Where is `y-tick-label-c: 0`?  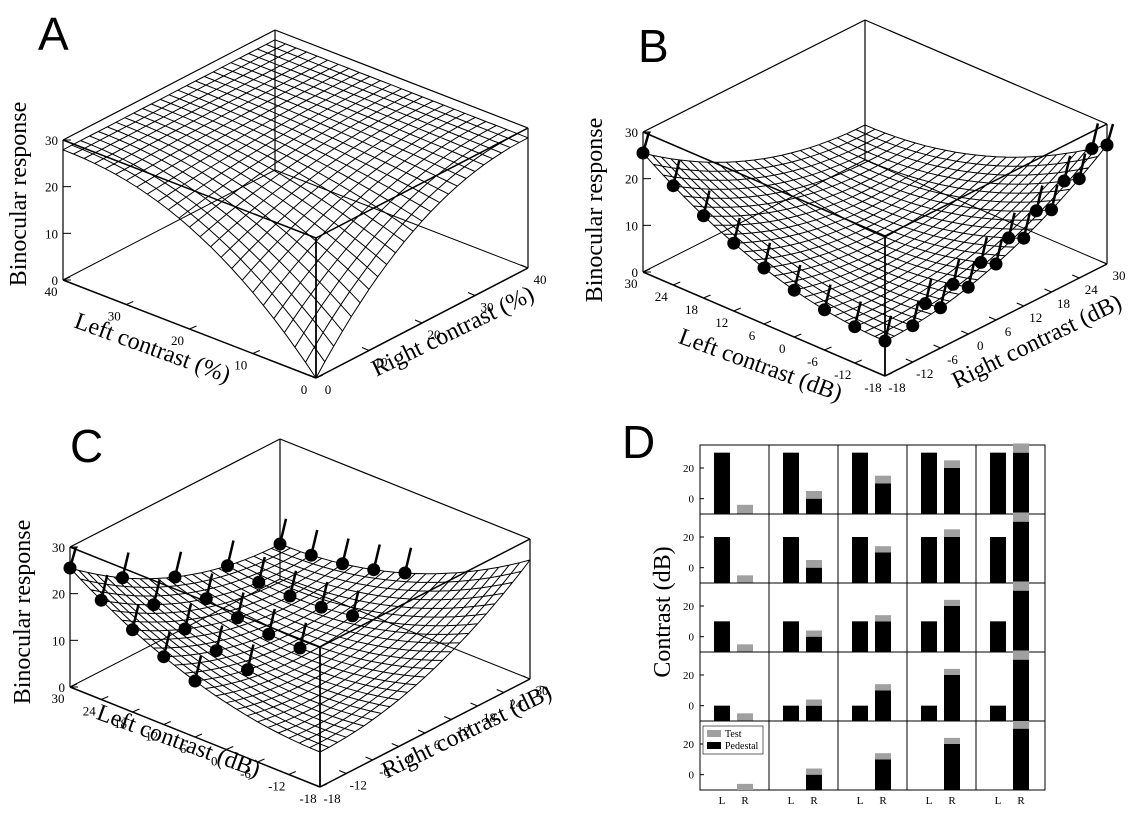
y-tick-label-c: 0 is located at coordinates (411, 758).